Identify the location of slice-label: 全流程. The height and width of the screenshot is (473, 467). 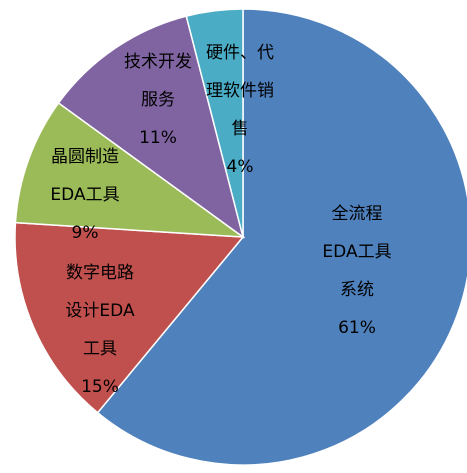
(357, 214).